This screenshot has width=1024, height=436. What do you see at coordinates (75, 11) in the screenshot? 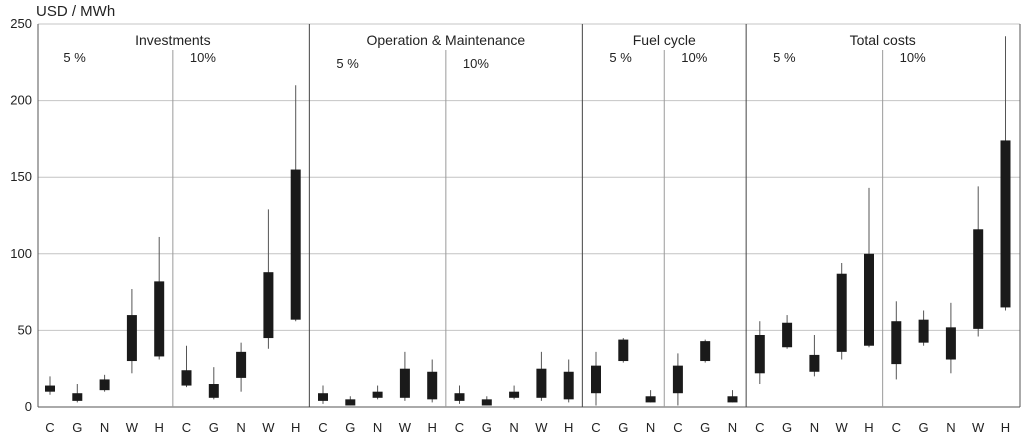
I see `y-axis-label: USD / MWh` at bounding box center [75, 11].